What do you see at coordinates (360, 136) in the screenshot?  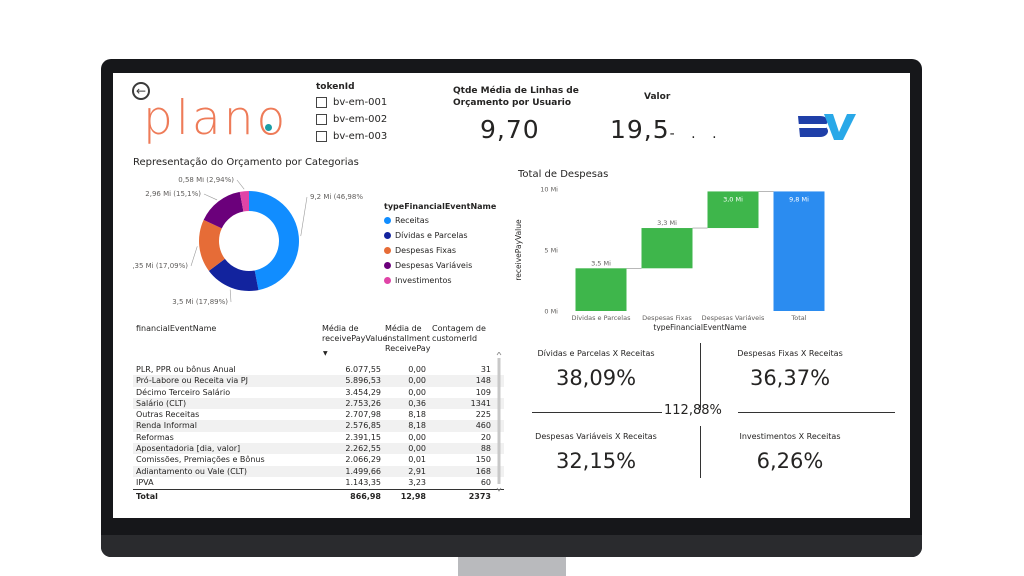 I see `slicer-option-label: bv-em-003` at bounding box center [360, 136].